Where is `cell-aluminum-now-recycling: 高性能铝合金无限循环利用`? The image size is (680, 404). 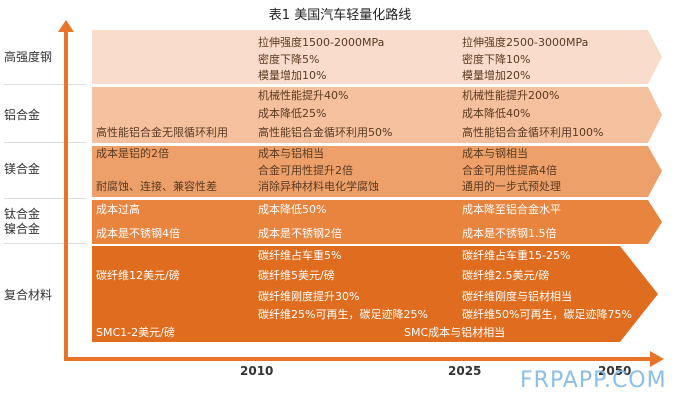 cell-aluminum-now-recycling: 高性能铝合金无限循环利用 is located at coordinates (162, 132).